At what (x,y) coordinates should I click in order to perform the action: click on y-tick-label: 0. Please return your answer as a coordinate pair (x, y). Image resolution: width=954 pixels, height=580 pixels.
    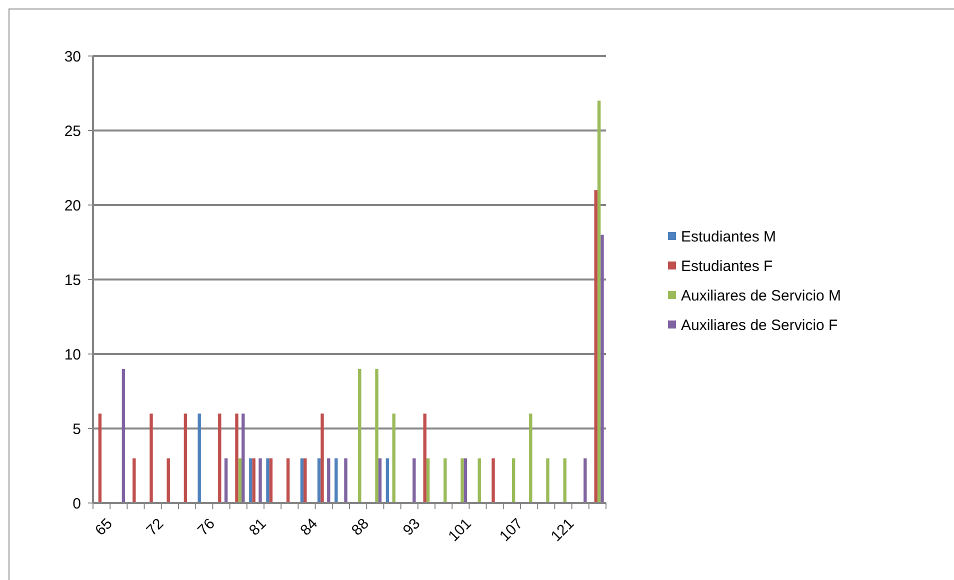
    Looking at the image, I should click on (76, 503).